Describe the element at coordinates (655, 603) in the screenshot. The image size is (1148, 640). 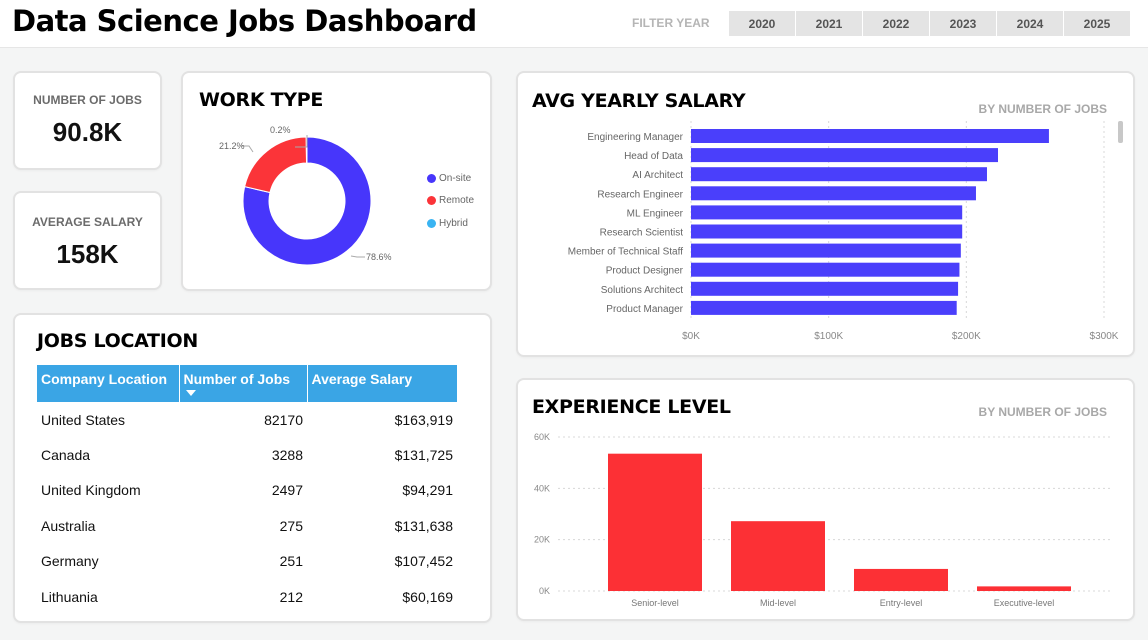
I see `experience-category-label: Senior-level` at that location.